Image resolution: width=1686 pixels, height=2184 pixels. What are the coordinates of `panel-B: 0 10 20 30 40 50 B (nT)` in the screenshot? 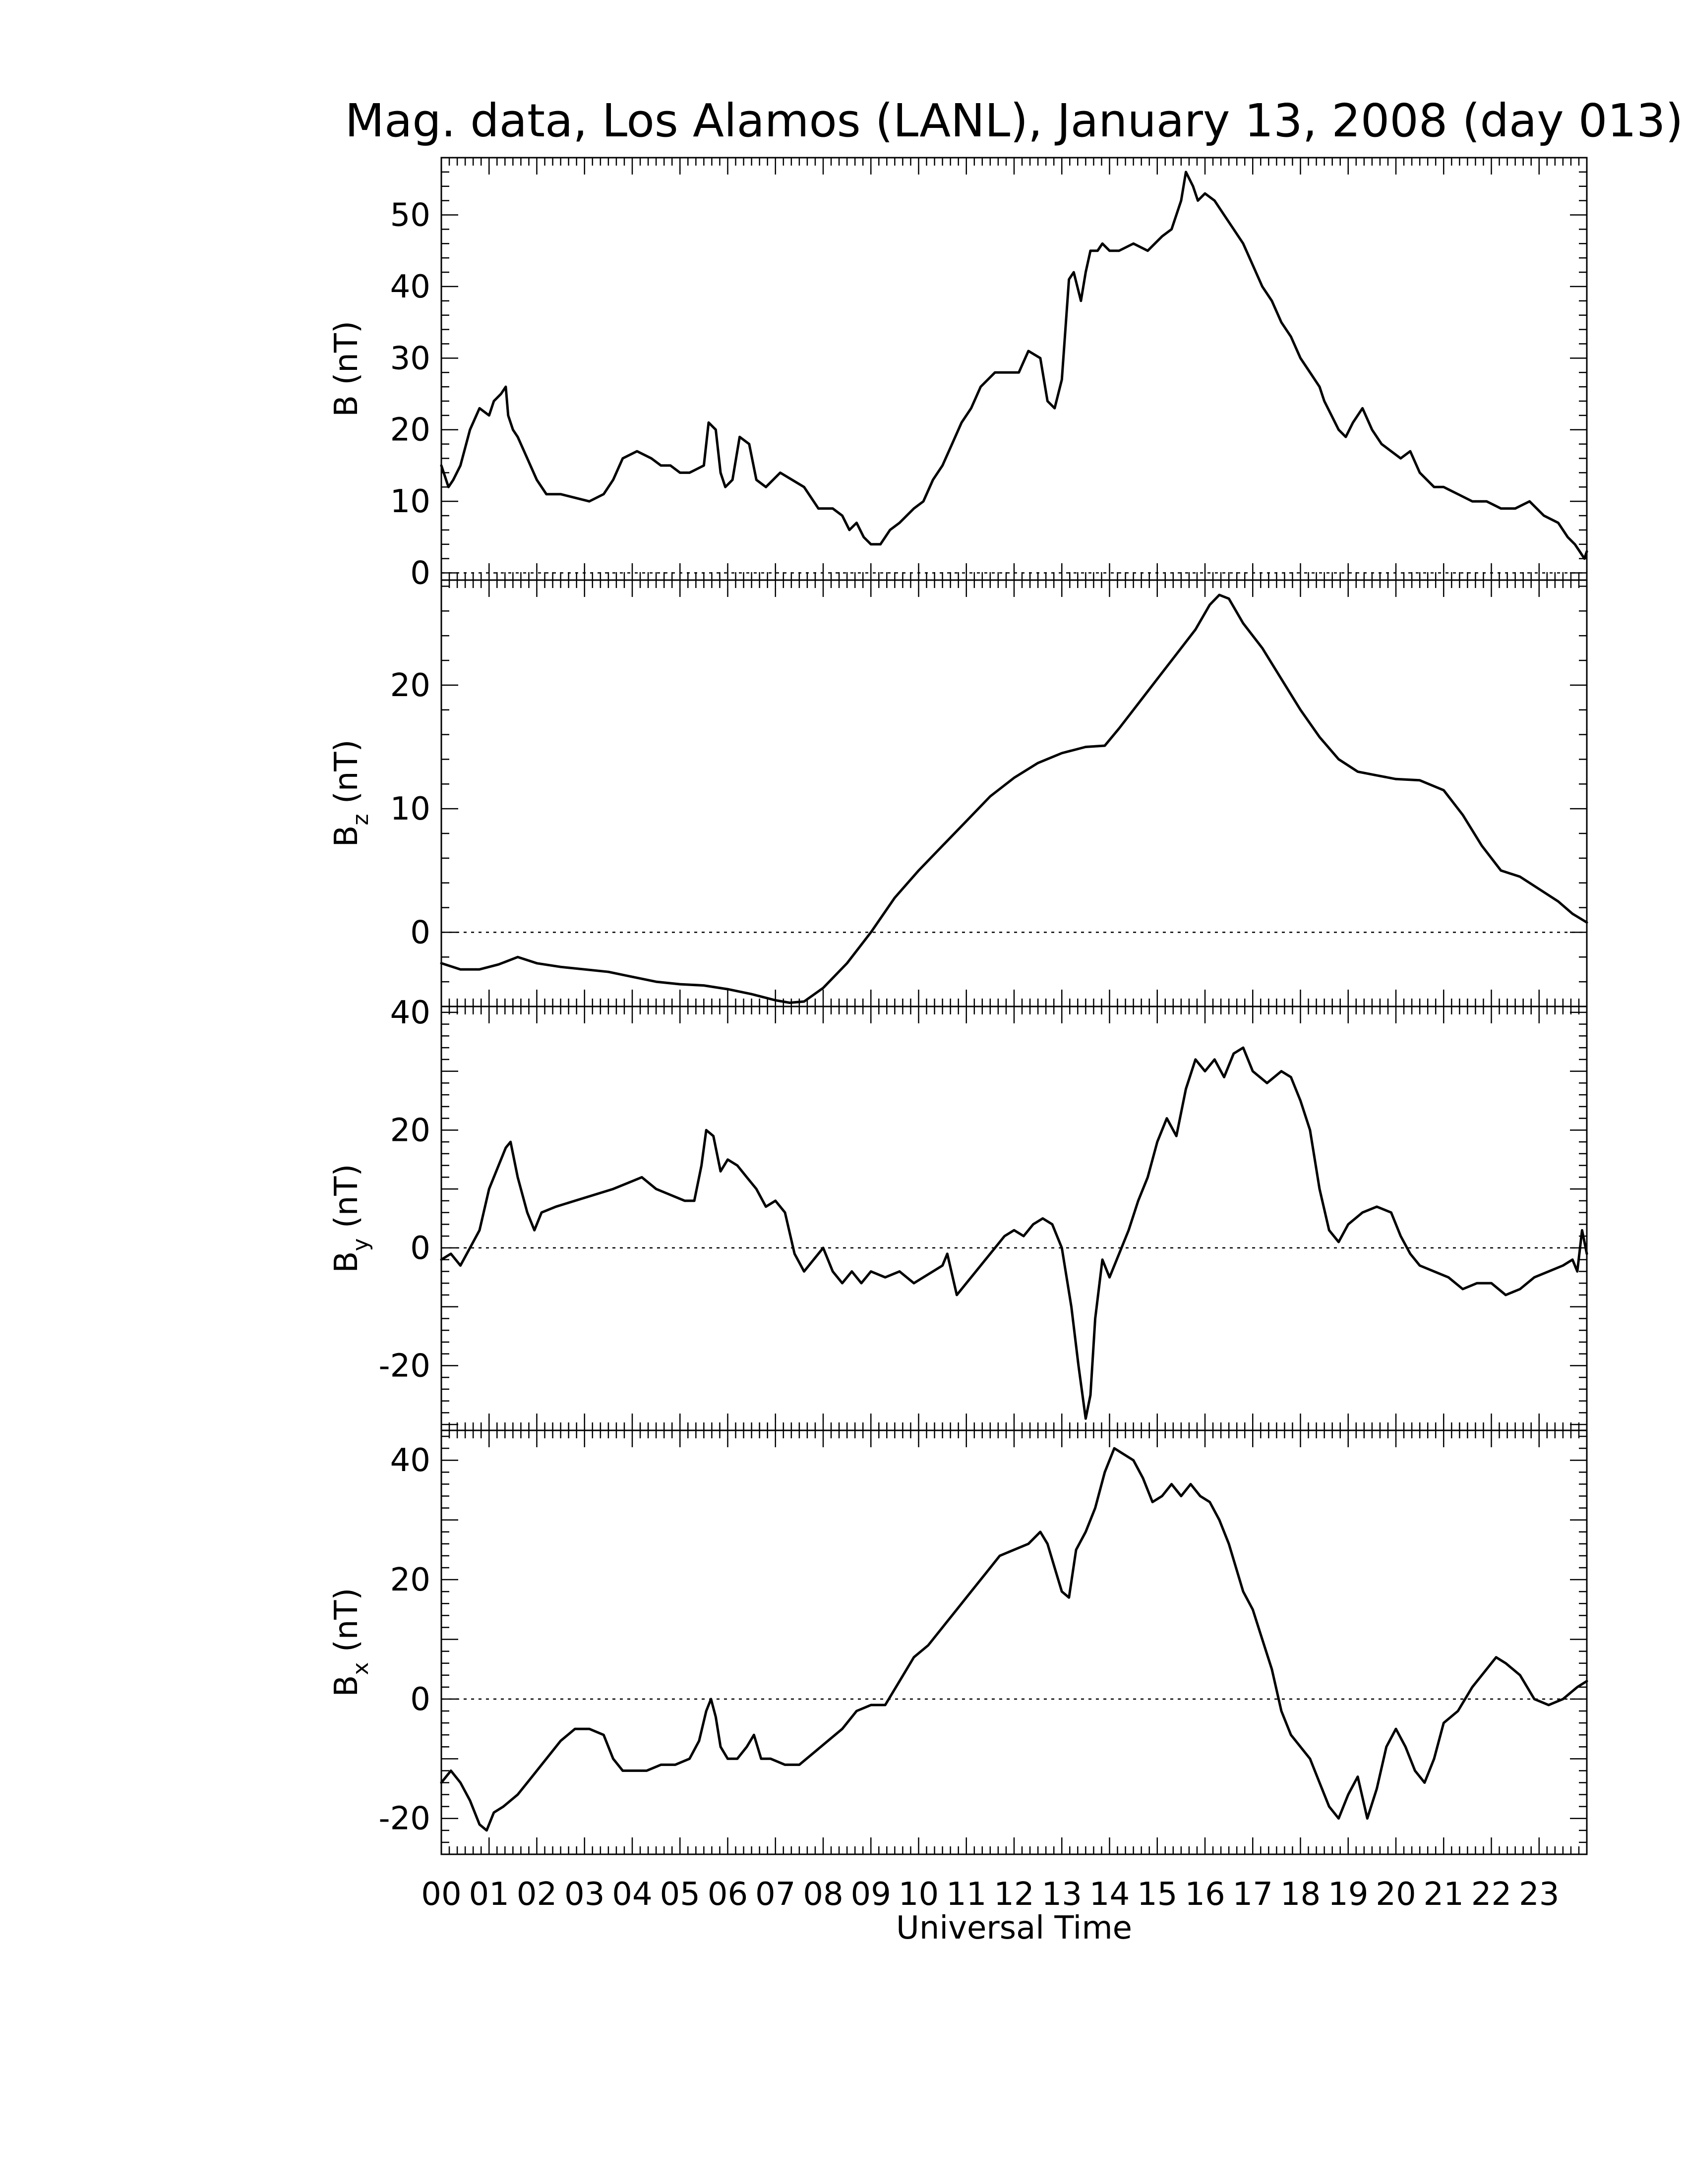 It's located at (958, 374).